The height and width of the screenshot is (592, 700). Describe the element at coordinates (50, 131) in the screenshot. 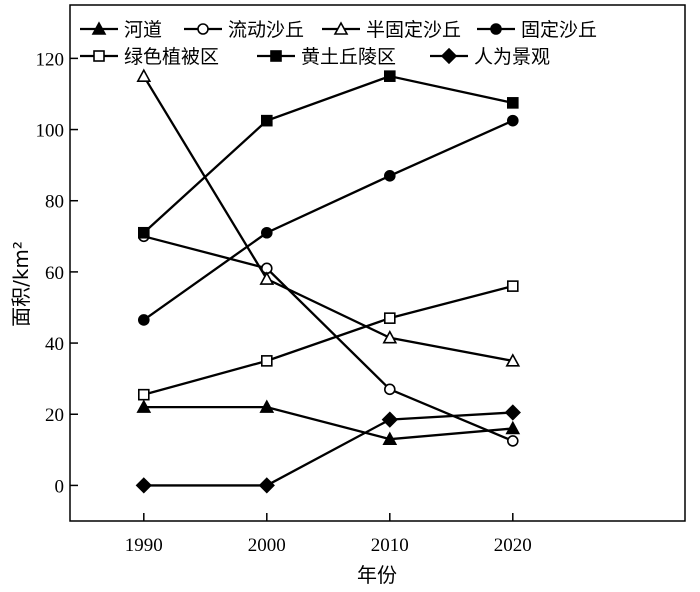

I see `y-tick-label: 100` at that location.